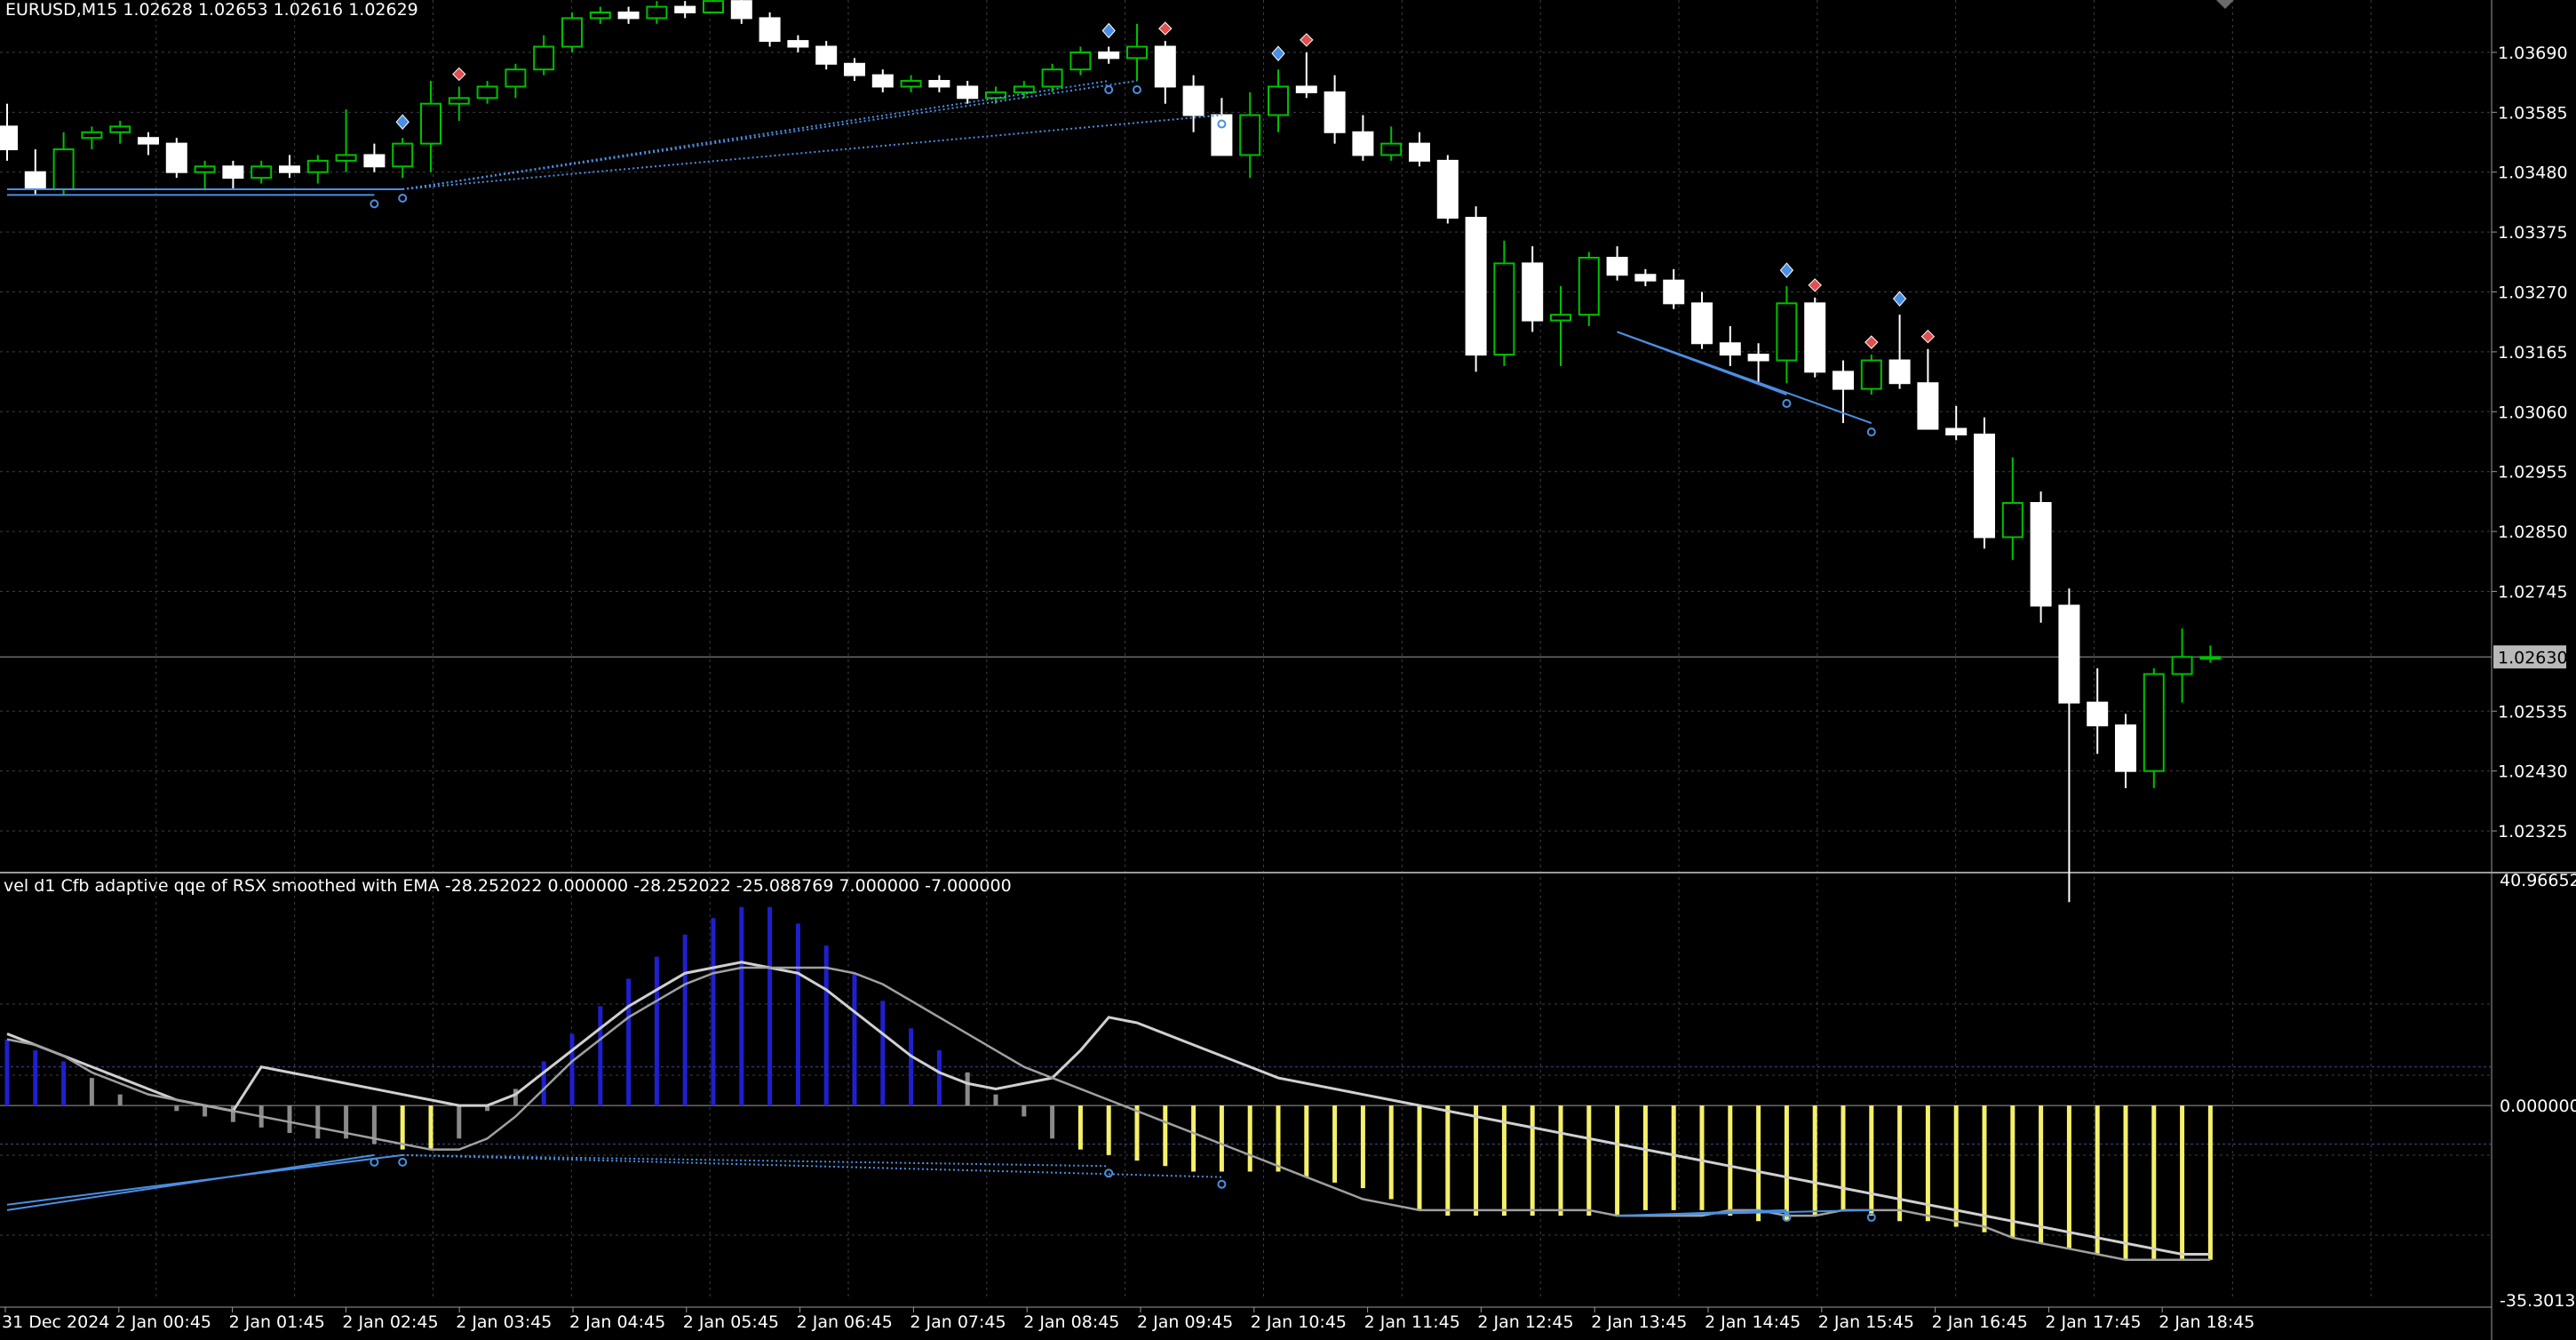 The image size is (2576, 1340). Describe the element at coordinates (2538, 1301) in the screenshot. I see `indicator-tick-label: -35.301314` at that location.